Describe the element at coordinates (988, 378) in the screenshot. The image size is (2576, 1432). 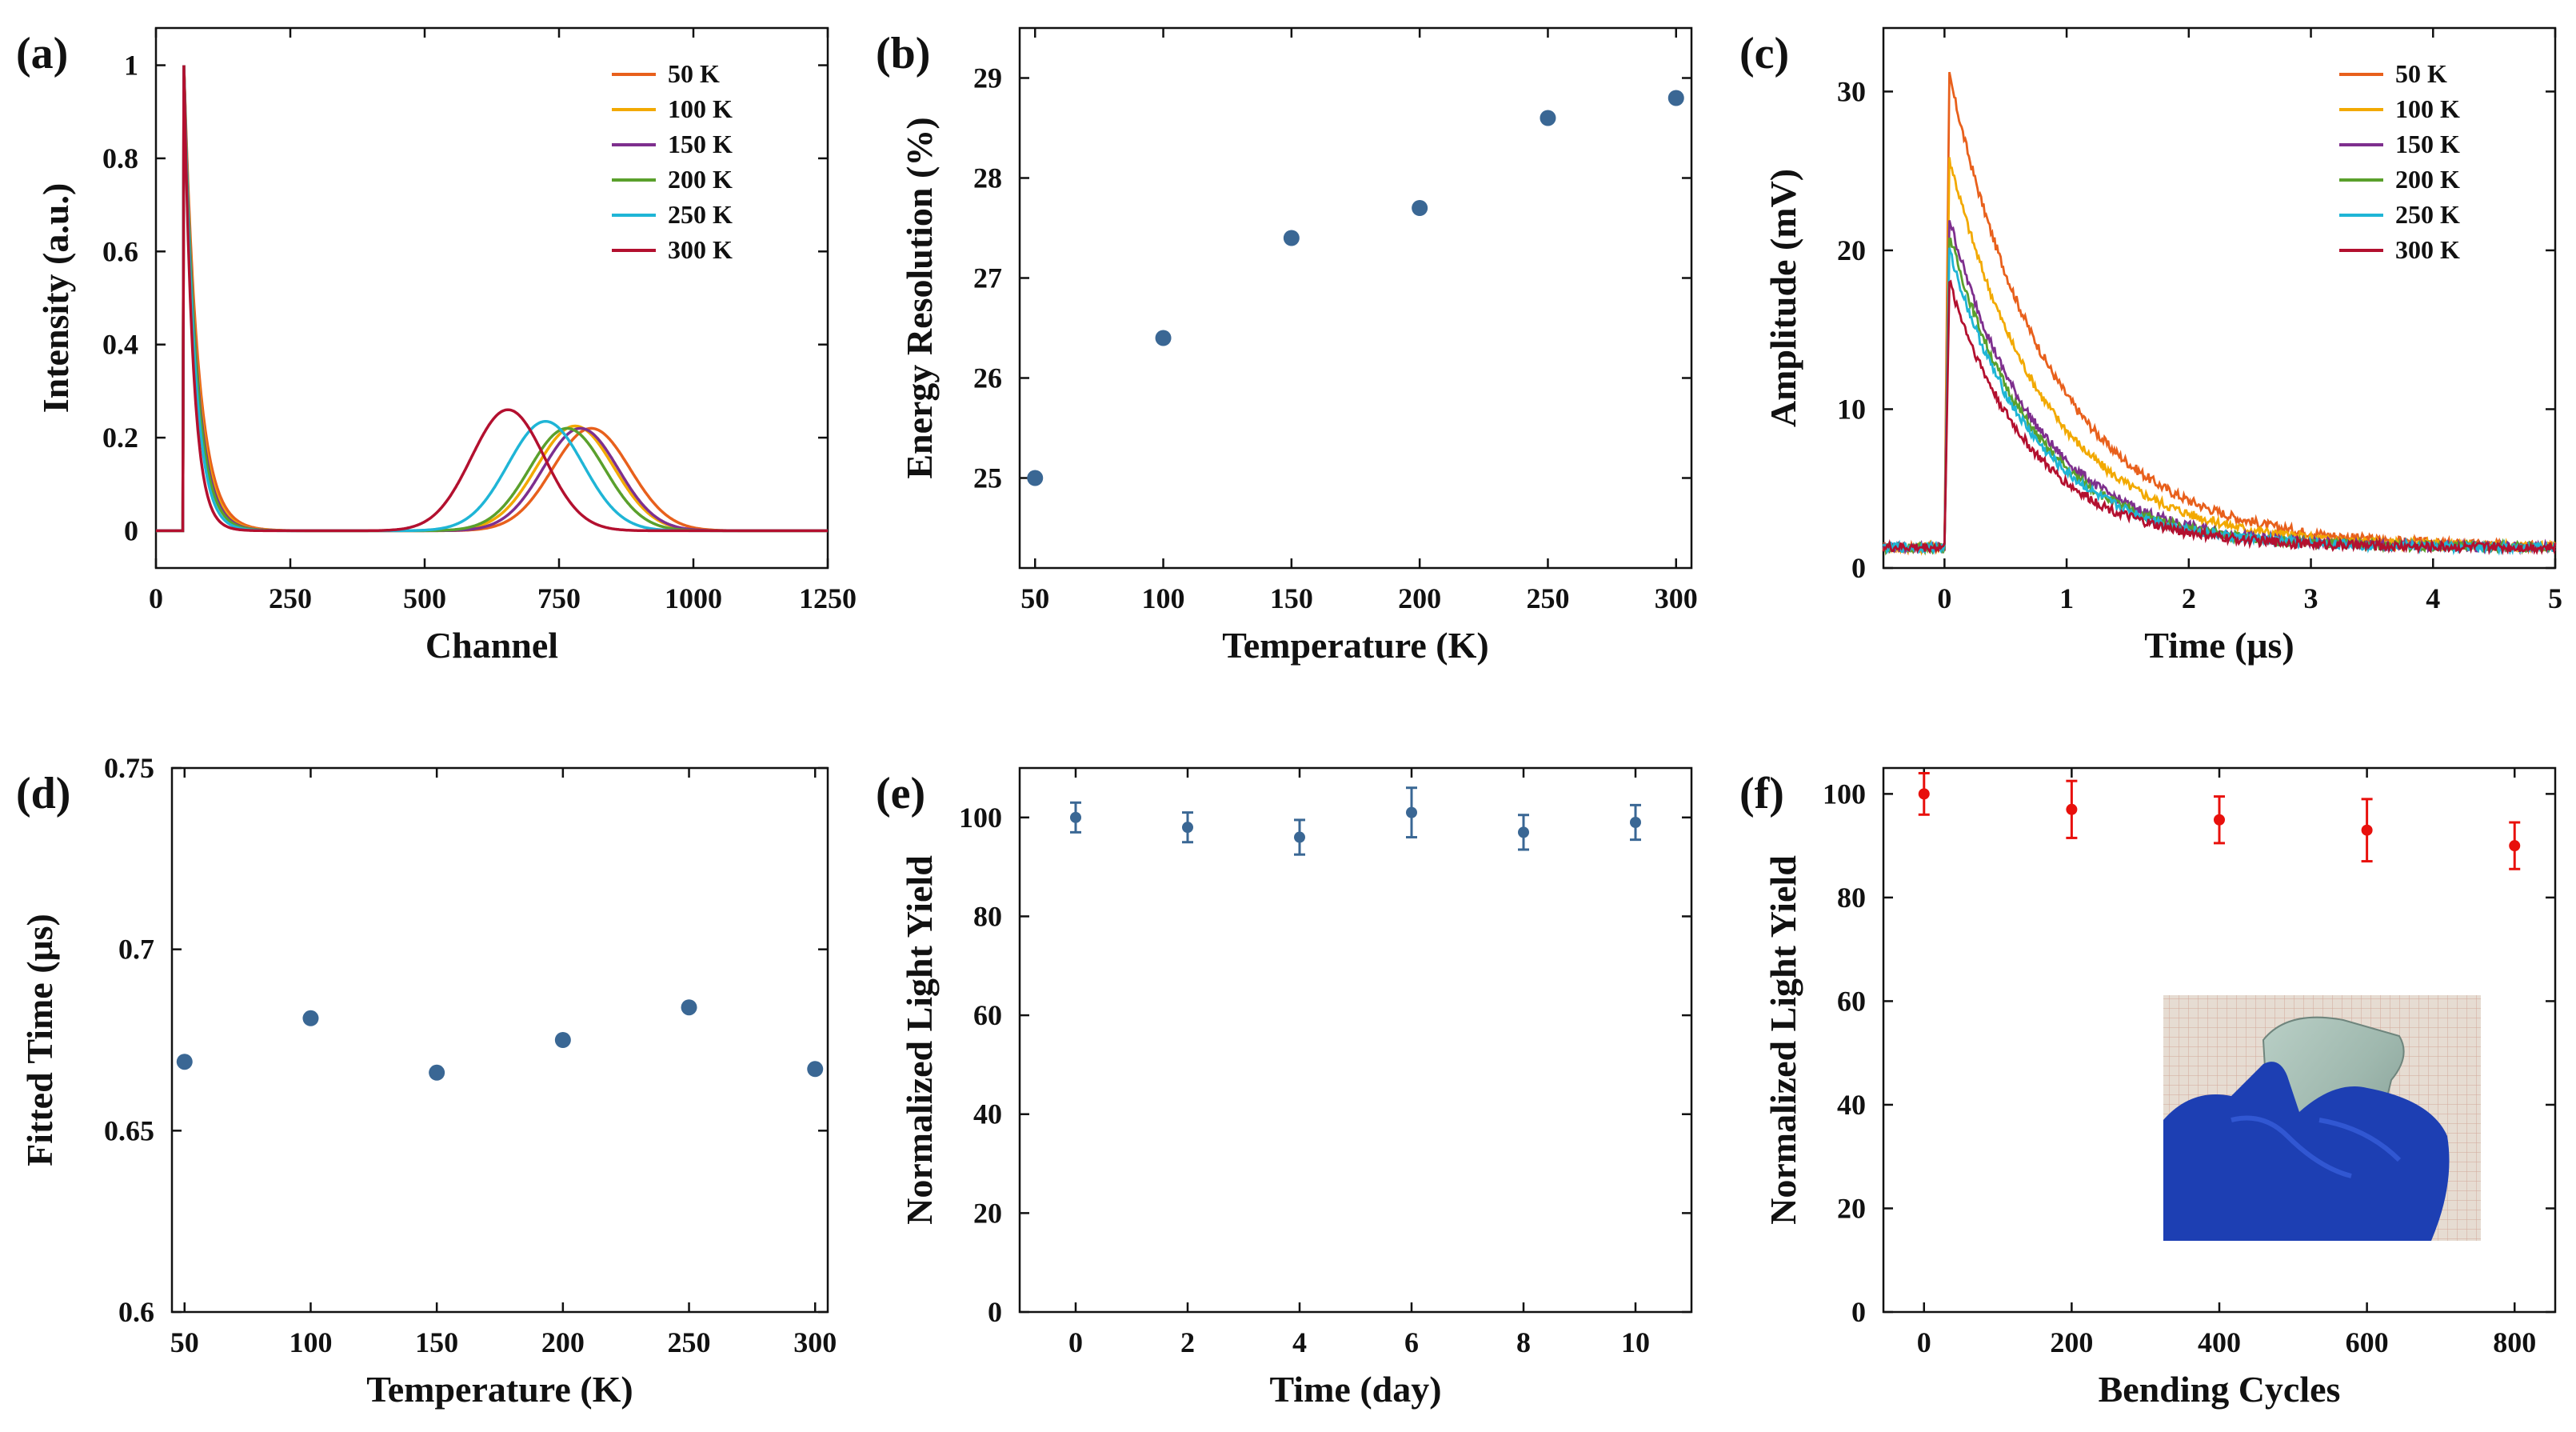
I see `y-tick-label: 26` at that location.